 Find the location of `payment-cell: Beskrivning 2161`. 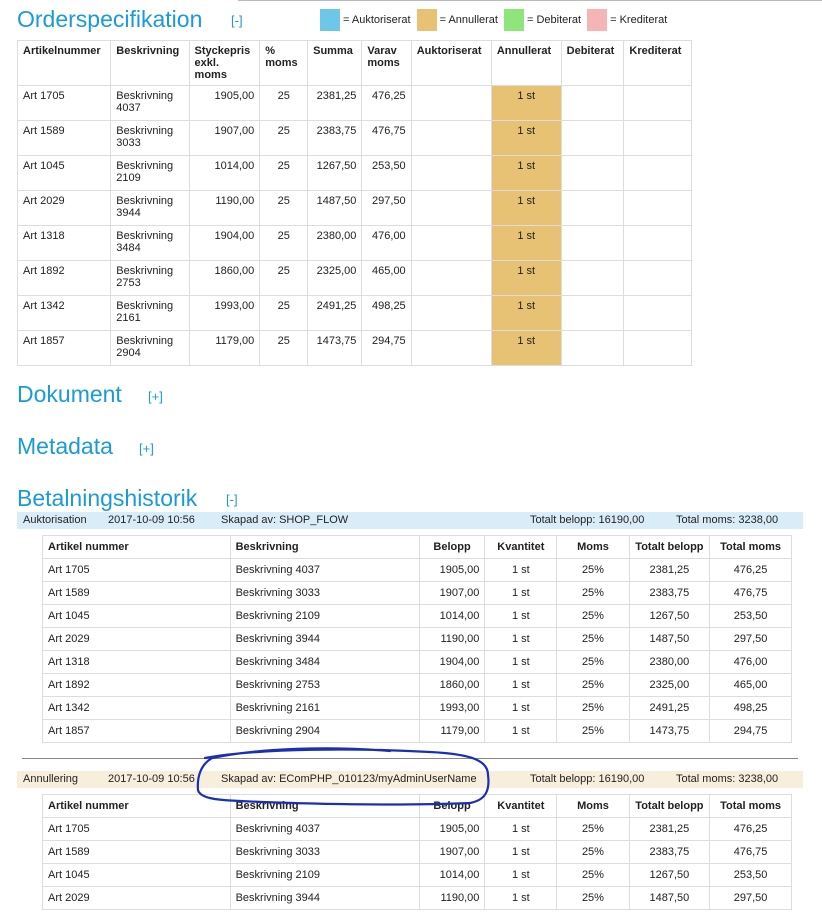

payment-cell: Beskrivning 2161 is located at coordinates (324, 708).